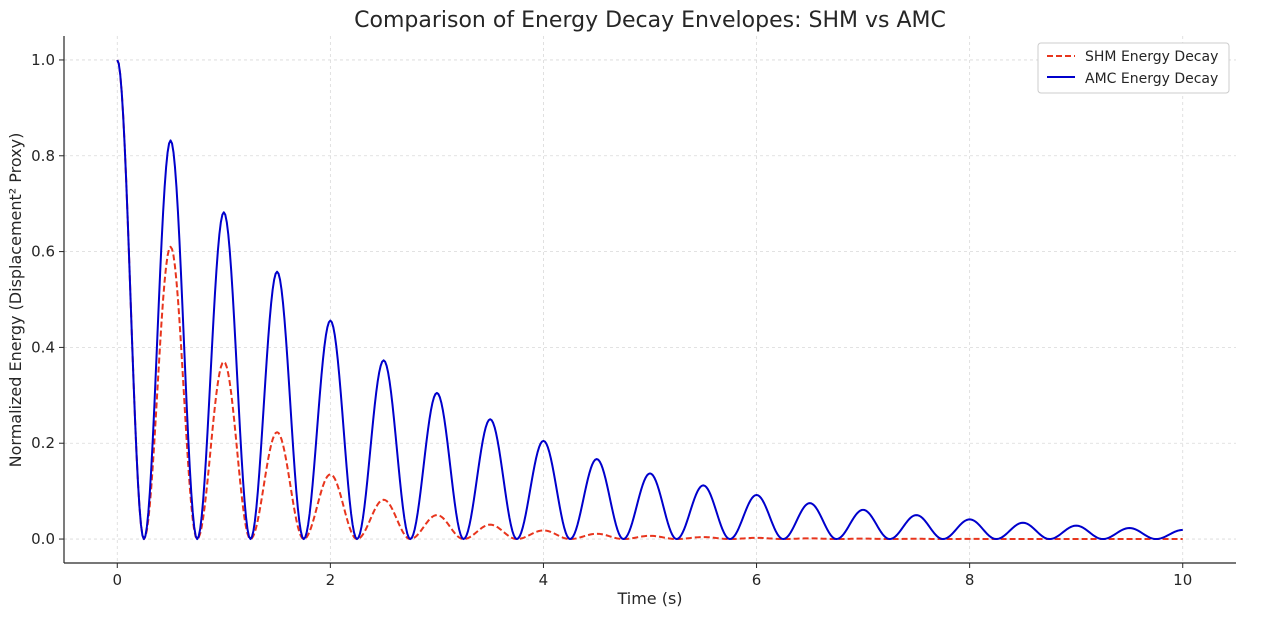 This screenshot has width=1286, height=620. Describe the element at coordinates (43, 347) in the screenshot. I see `y-tick-label: 0.4` at that location.